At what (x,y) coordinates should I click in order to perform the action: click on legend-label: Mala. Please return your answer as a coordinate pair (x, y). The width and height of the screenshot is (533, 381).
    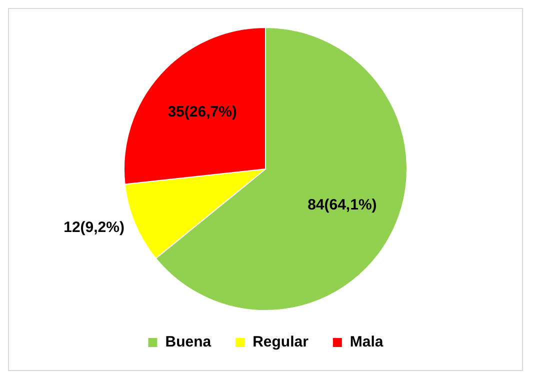
    Looking at the image, I should click on (367, 342).